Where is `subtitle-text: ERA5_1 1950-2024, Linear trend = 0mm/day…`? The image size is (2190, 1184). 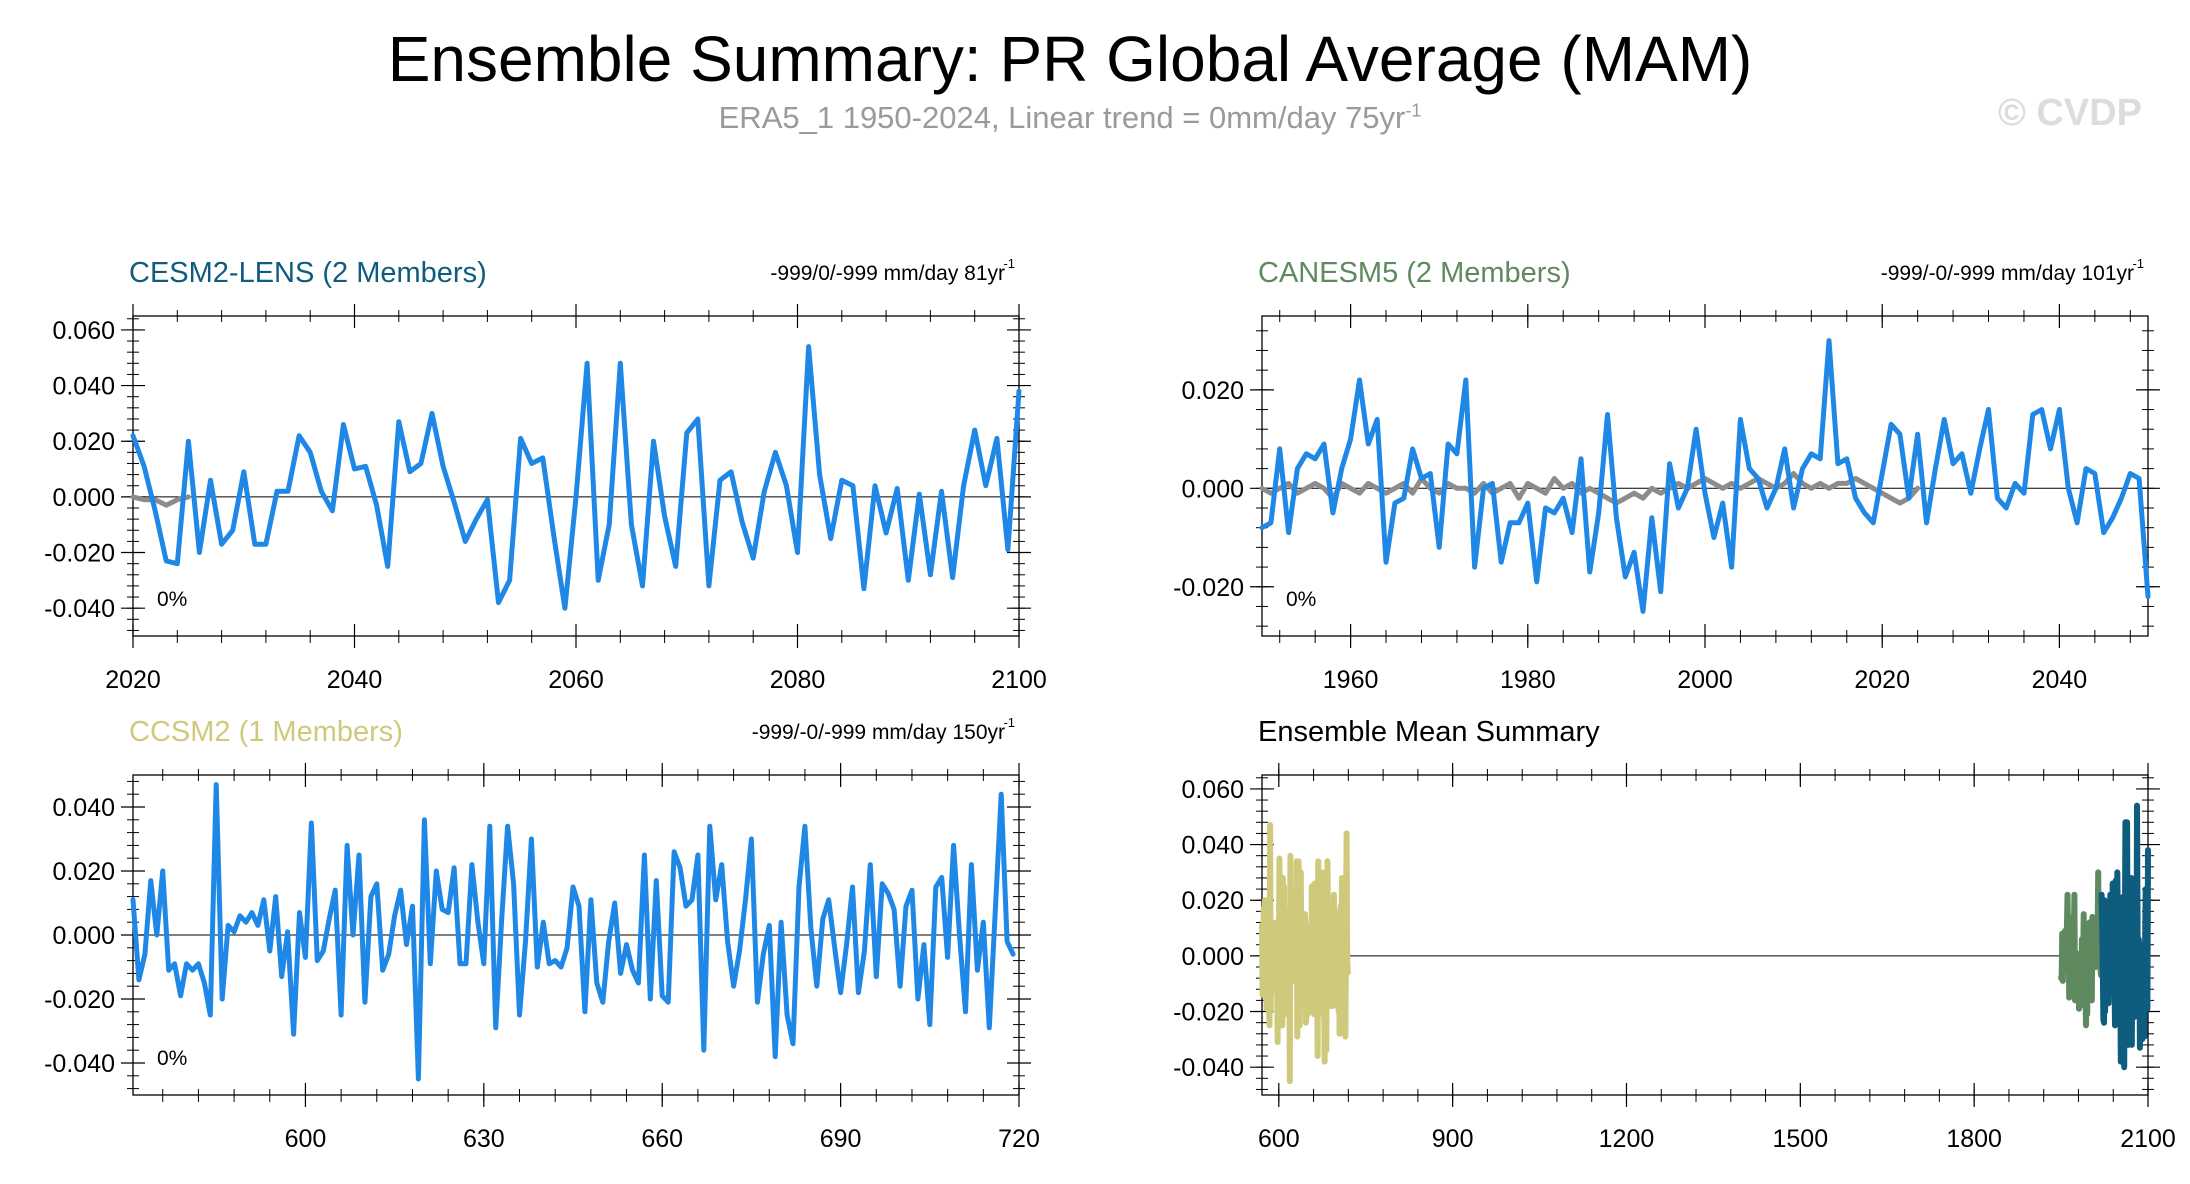 subtitle-text: ERA5_1 1950-2024, Linear trend = 0mm/day… is located at coordinates (1062, 117).